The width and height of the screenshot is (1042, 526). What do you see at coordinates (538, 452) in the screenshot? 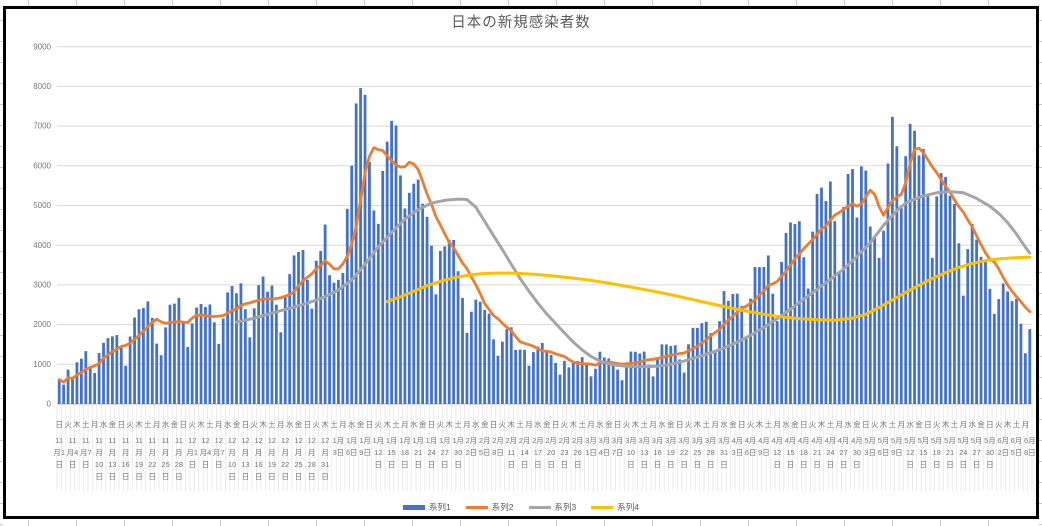
I see `svg-text: 17` at bounding box center [538, 452].